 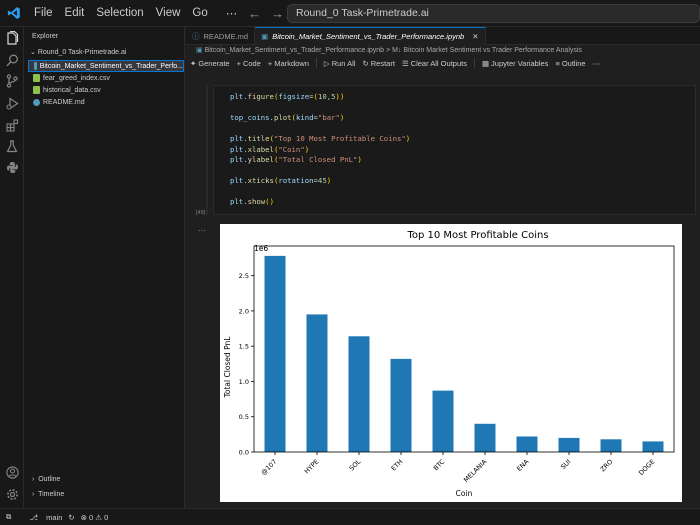 What do you see at coordinates (520, 63) in the screenshot?
I see `jupyter-variables-label: Jupyter Variables` at bounding box center [520, 63].